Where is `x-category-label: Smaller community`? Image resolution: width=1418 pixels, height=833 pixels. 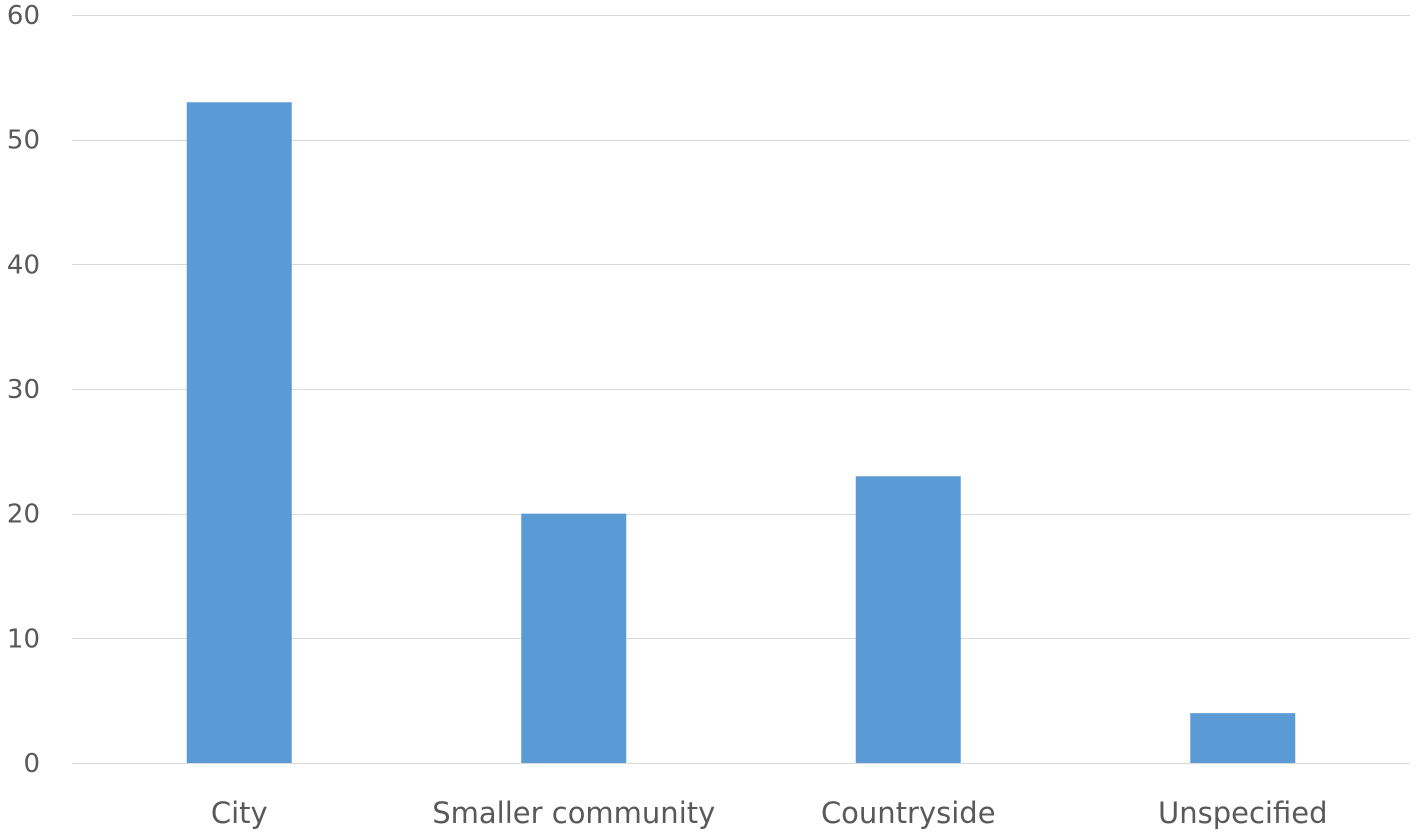
x-category-label: Smaller community is located at coordinates (573, 813).